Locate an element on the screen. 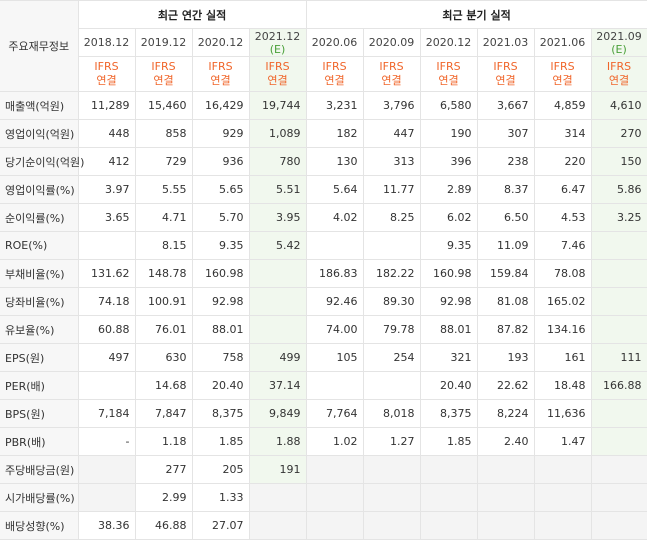 The width and height of the screenshot is (647, 540). period-label: 2021.12 is located at coordinates (277, 36).